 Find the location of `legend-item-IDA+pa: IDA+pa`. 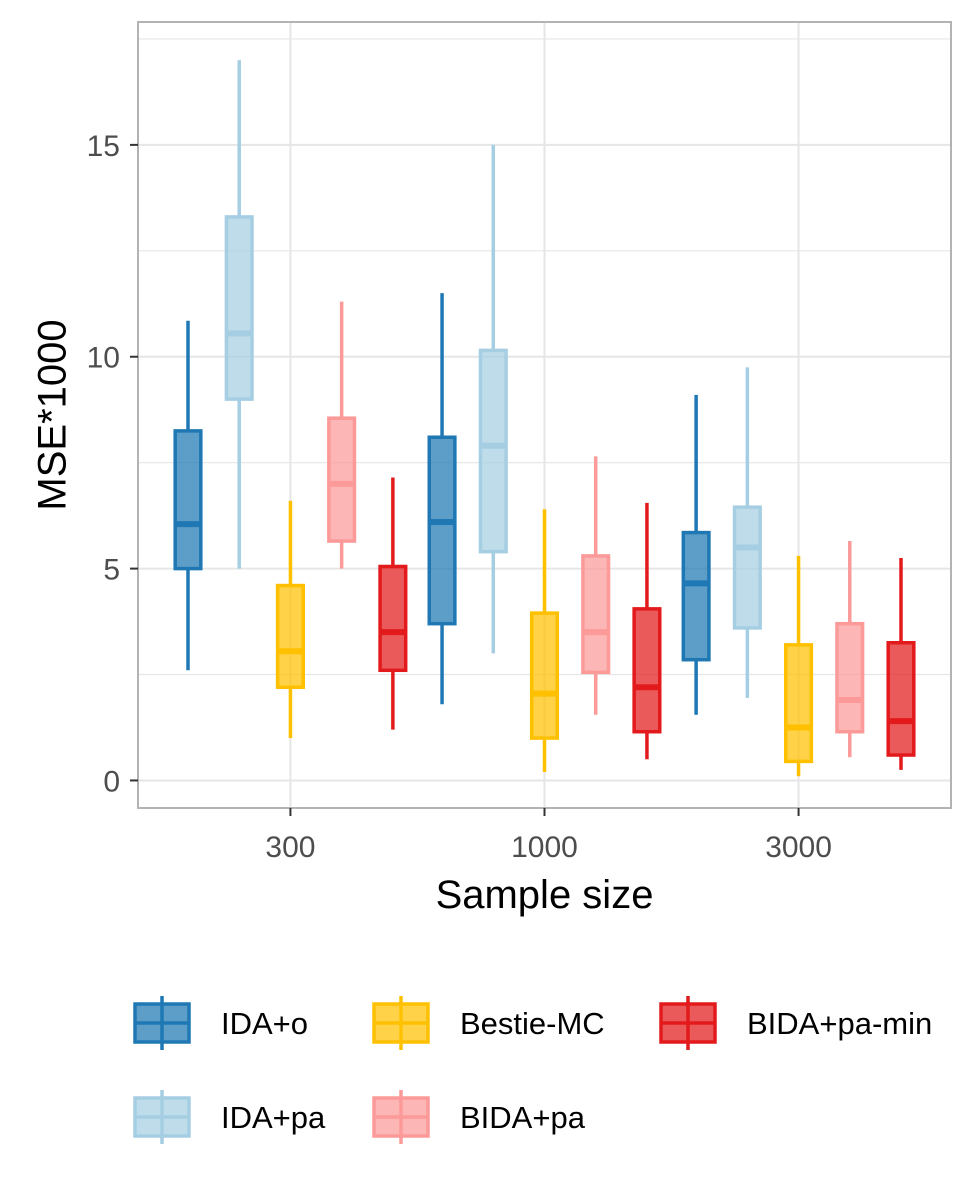

legend-item-IDA+pa: IDA+pa is located at coordinates (229, 1117).